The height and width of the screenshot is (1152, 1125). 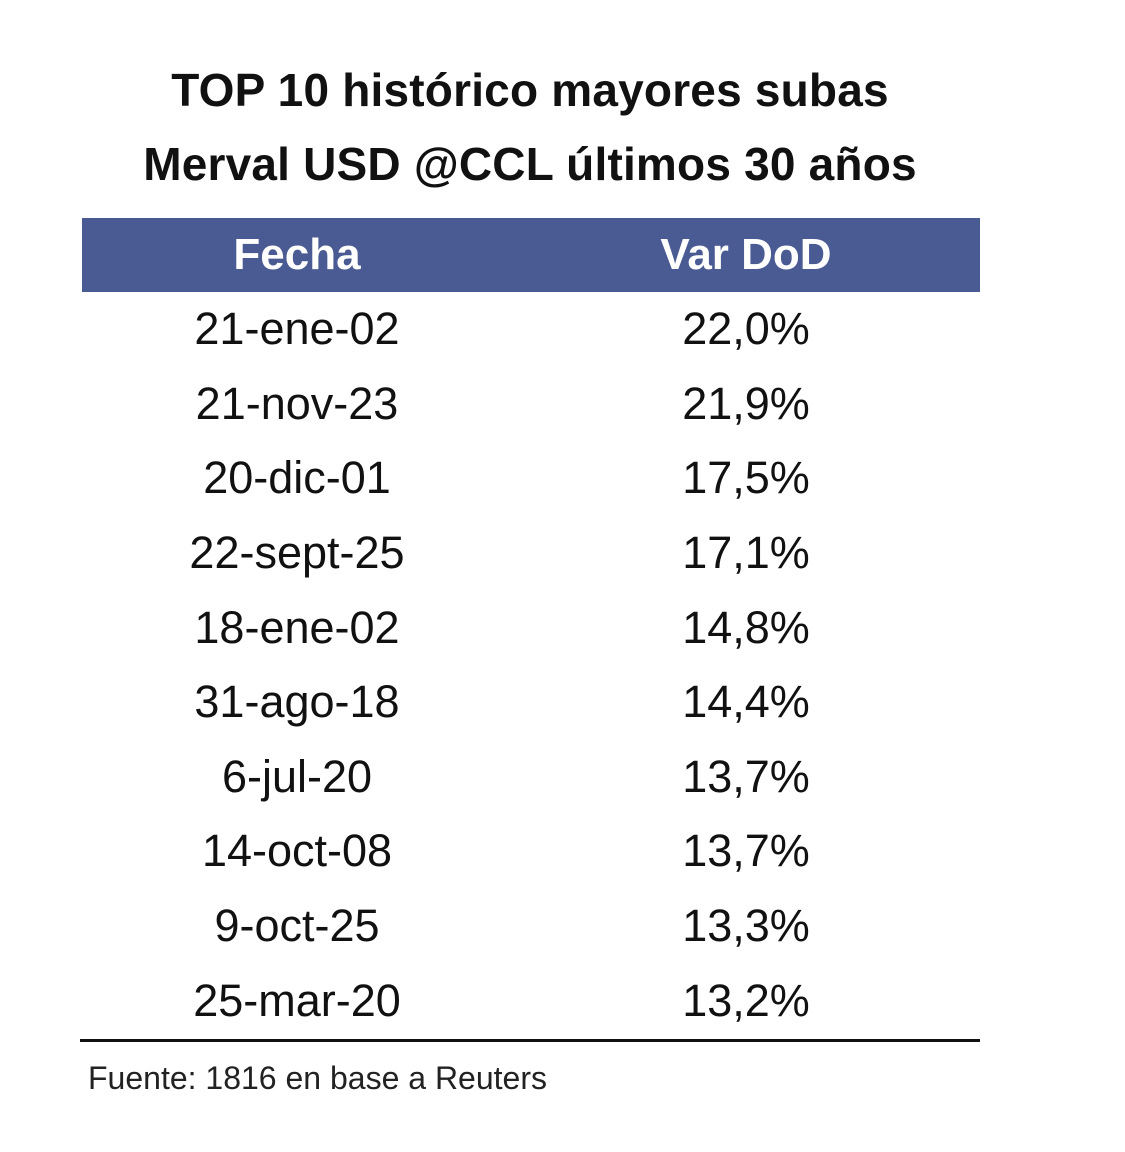 I want to click on chart-title-line-1: TOP 10 histórico mayores subas, so click(x=530, y=90).